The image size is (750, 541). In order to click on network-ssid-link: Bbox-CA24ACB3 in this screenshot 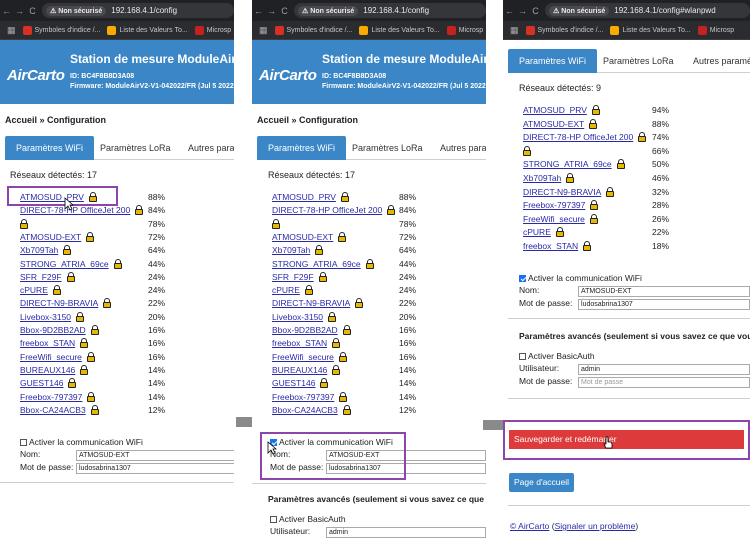, I will do `click(305, 409)`.